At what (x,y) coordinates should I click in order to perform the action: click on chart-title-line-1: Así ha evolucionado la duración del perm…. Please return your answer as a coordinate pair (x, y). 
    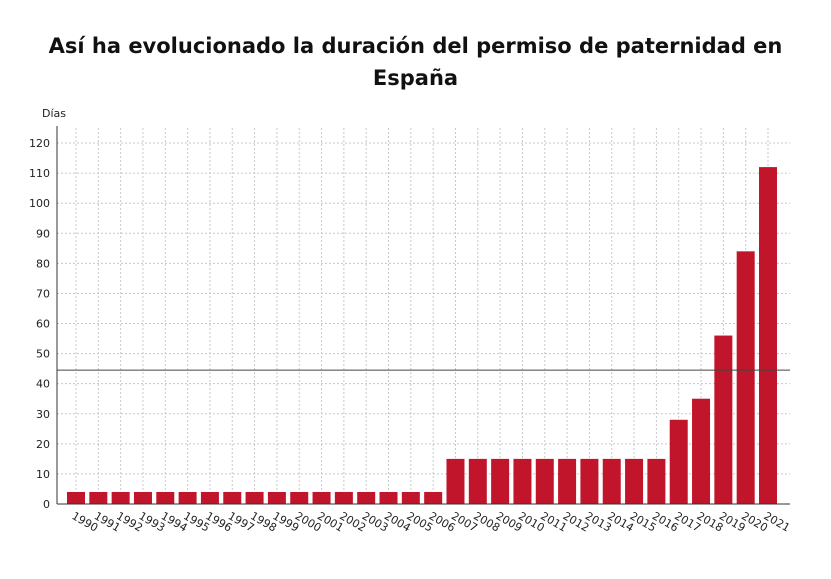
    Looking at the image, I should click on (415, 46).